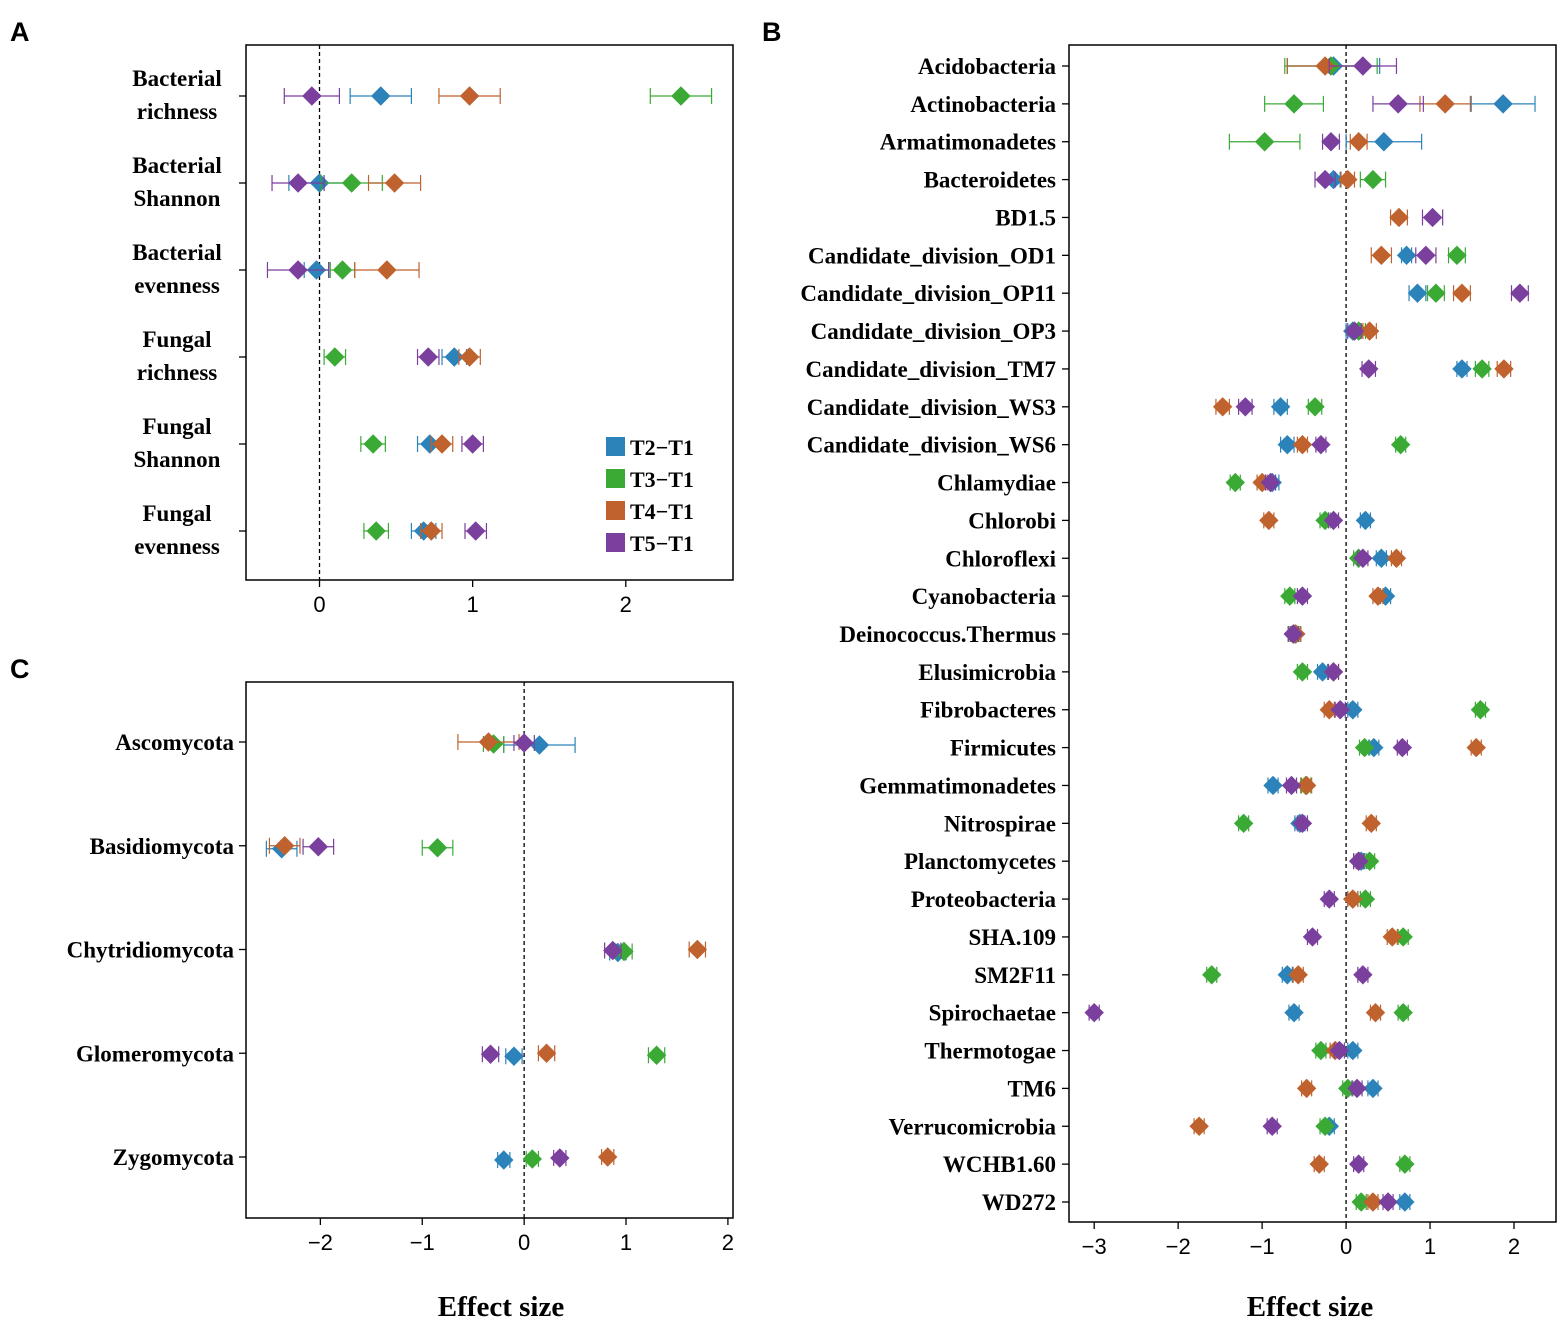 This screenshot has height=1321, width=1562. Describe the element at coordinates (1403, 1012) in the screenshot. I see `panel-b-point-t3-t1-spirochaetae` at that location.